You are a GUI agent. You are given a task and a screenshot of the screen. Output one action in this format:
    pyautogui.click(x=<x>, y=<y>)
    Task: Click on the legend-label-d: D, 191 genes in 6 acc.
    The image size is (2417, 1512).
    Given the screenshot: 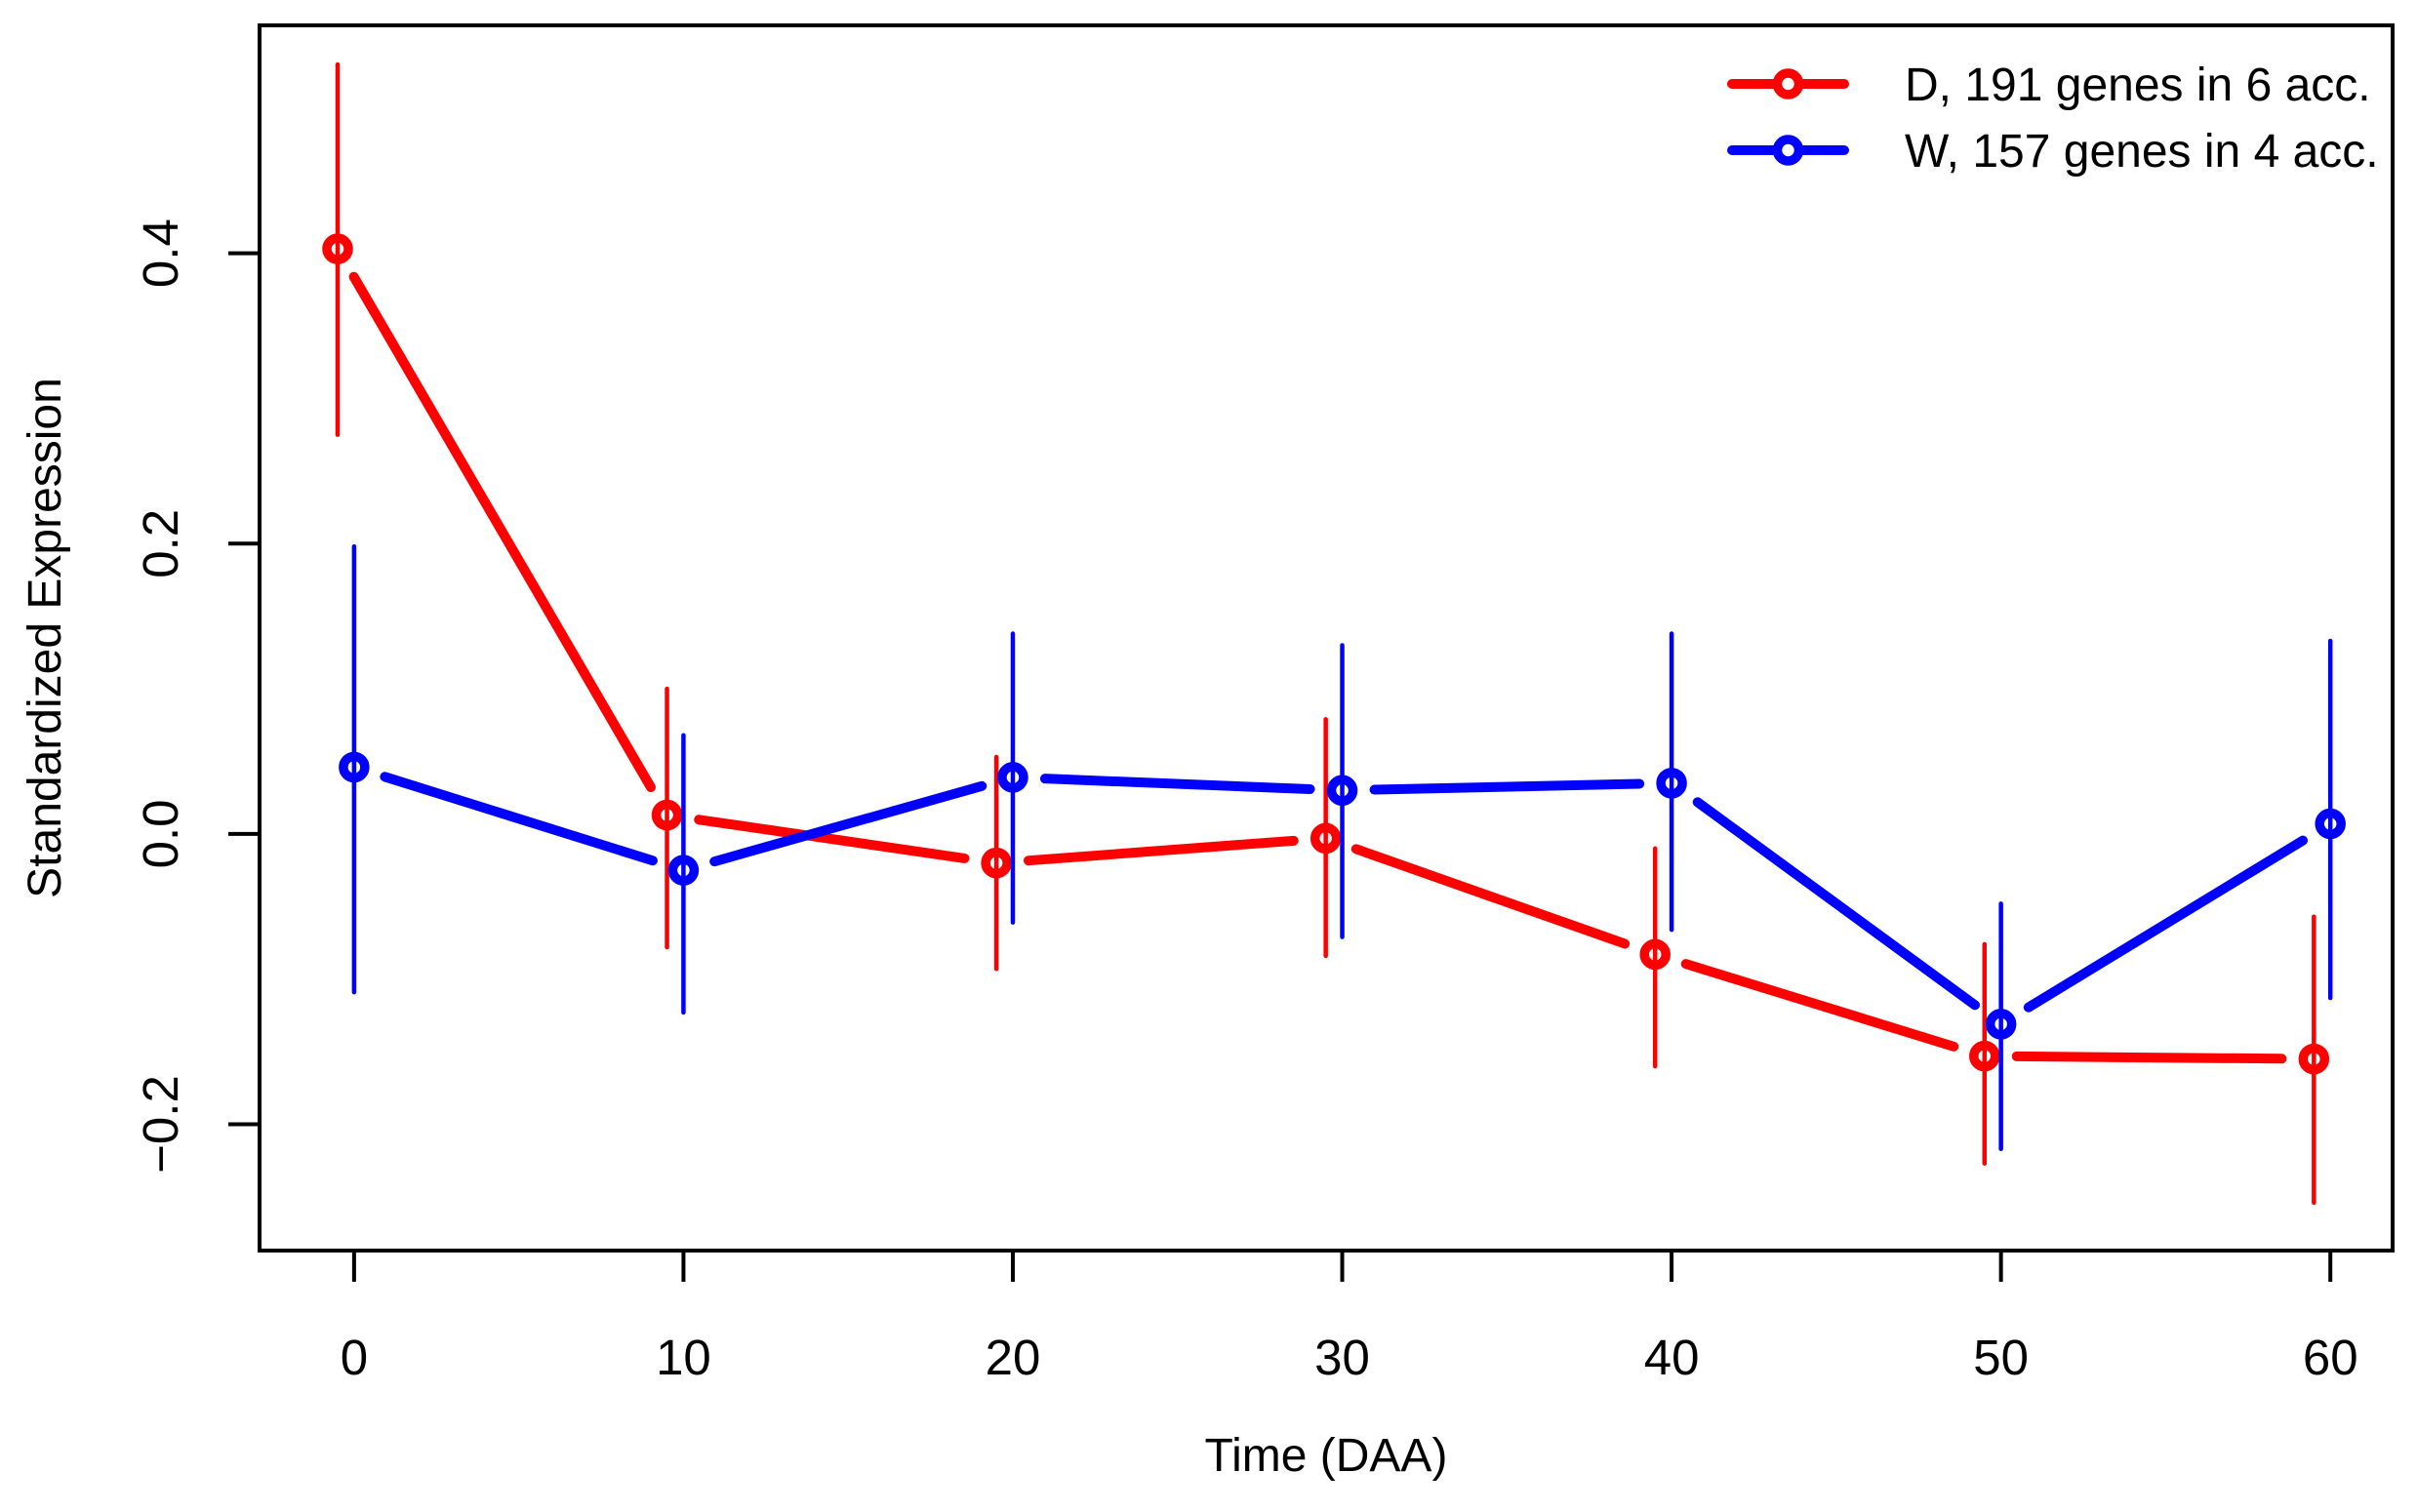 What is the action you would take?
    pyautogui.click(x=2138, y=85)
    